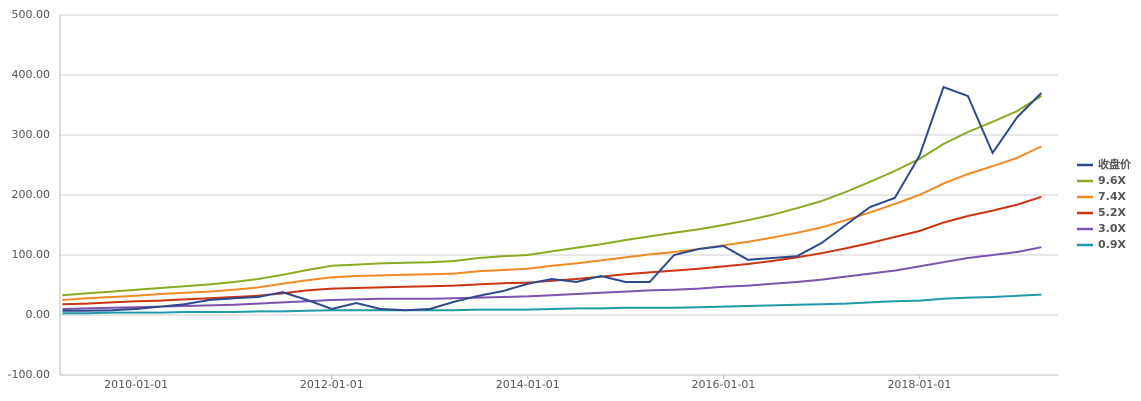 The width and height of the screenshot is (1141, 401). Describe the element at coordinates (136, 384) in the screenshot. I see `x-tick-label: 2010-01-01` at that location.